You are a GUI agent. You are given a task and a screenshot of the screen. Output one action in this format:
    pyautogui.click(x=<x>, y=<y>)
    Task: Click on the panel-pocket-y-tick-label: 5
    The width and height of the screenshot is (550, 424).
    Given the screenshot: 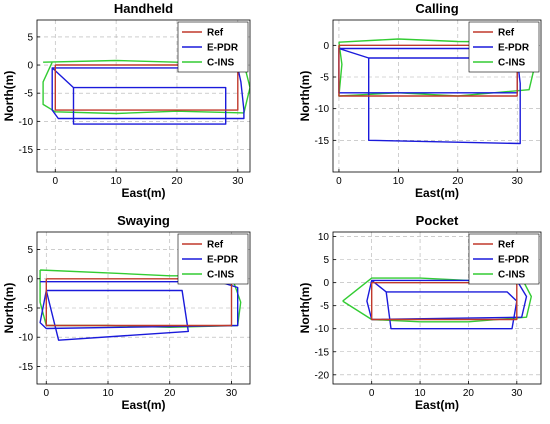 What is the action you would take?
    pyautogui.click(x=326, y=260)
    